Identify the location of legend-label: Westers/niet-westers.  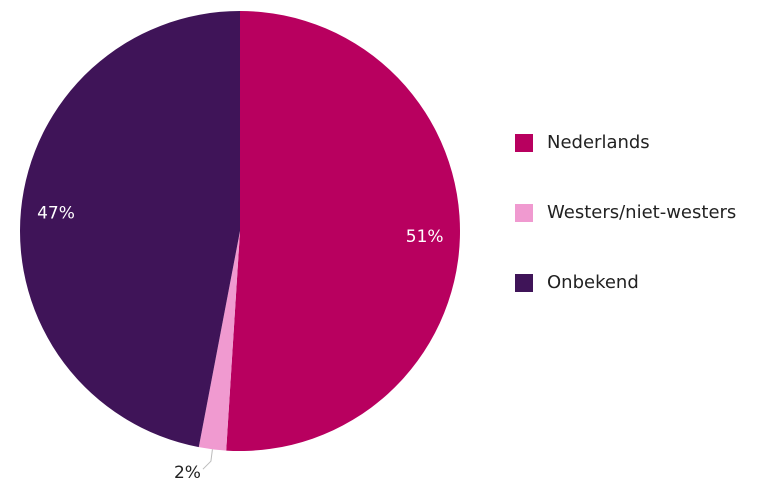
(641, 212).